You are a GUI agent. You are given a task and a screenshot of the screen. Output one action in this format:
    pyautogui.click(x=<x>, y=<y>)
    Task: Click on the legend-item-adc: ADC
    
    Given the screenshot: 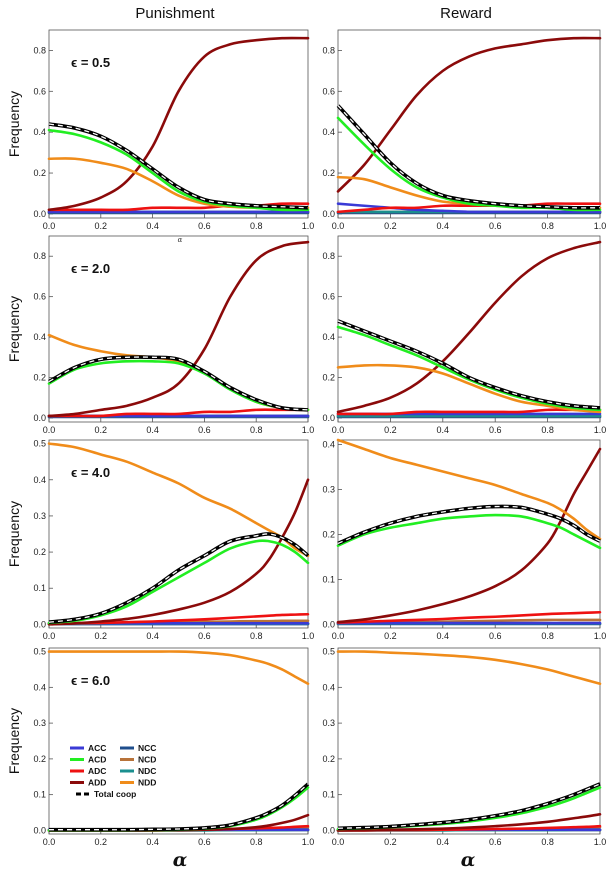 What is the action you would take?
    pyautogui.click(x=88, y=771)
    